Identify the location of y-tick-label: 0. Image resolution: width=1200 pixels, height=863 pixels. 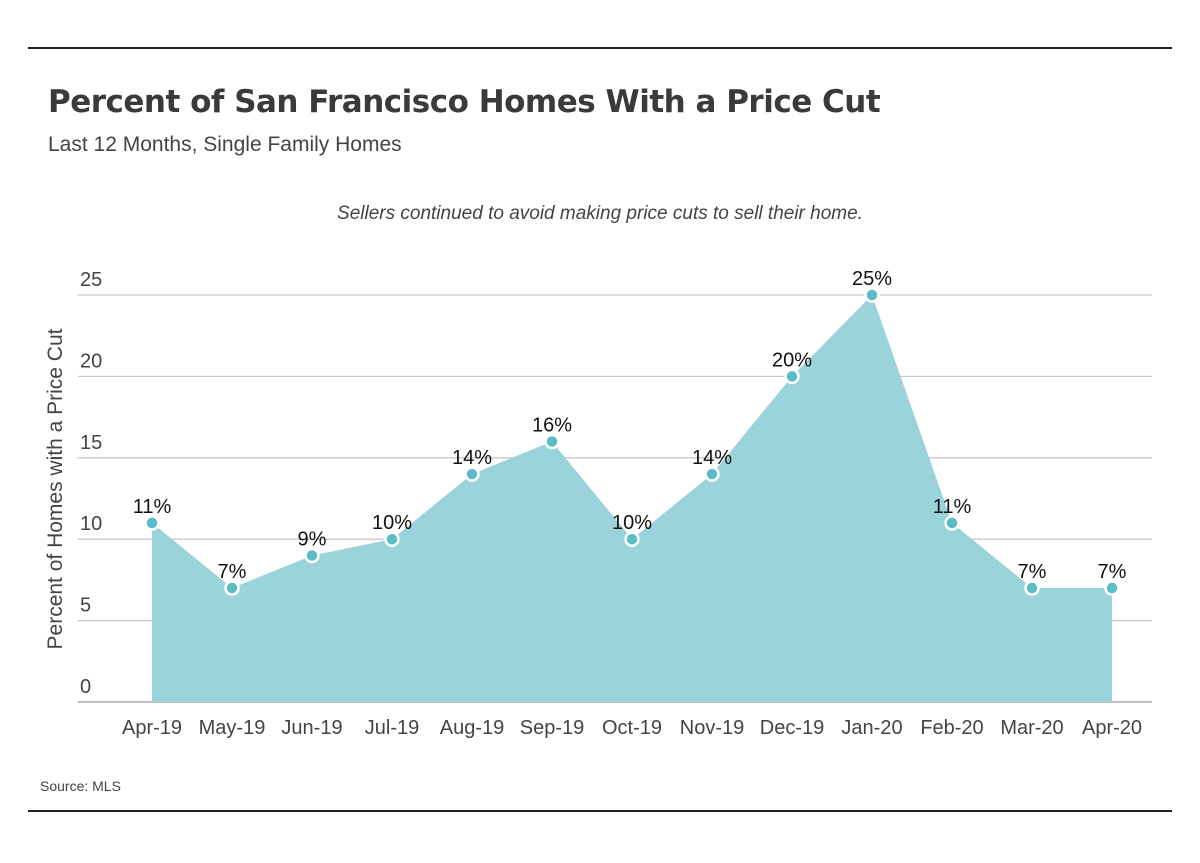
(85, 687).